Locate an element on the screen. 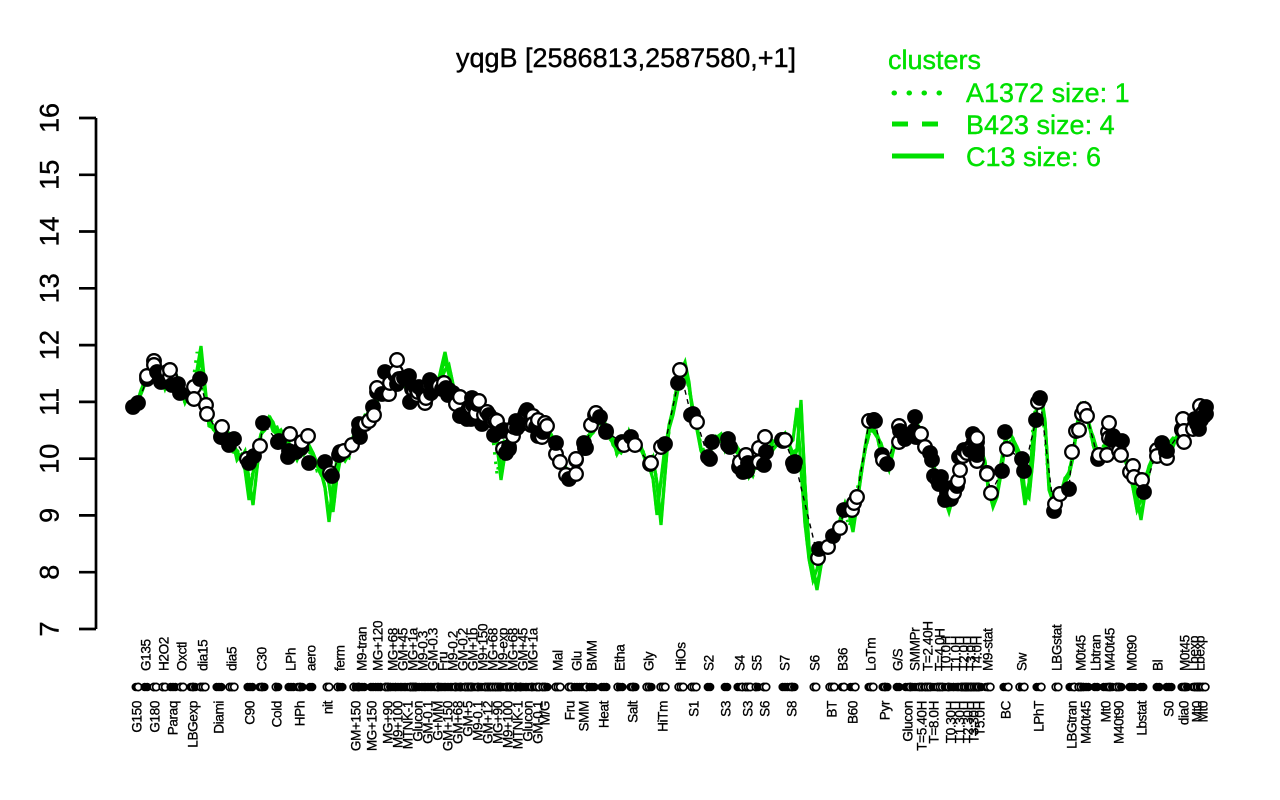 The width and height of the screenshot is (1280, 800). svg-text: 7 is located at coordinates (50, 628).